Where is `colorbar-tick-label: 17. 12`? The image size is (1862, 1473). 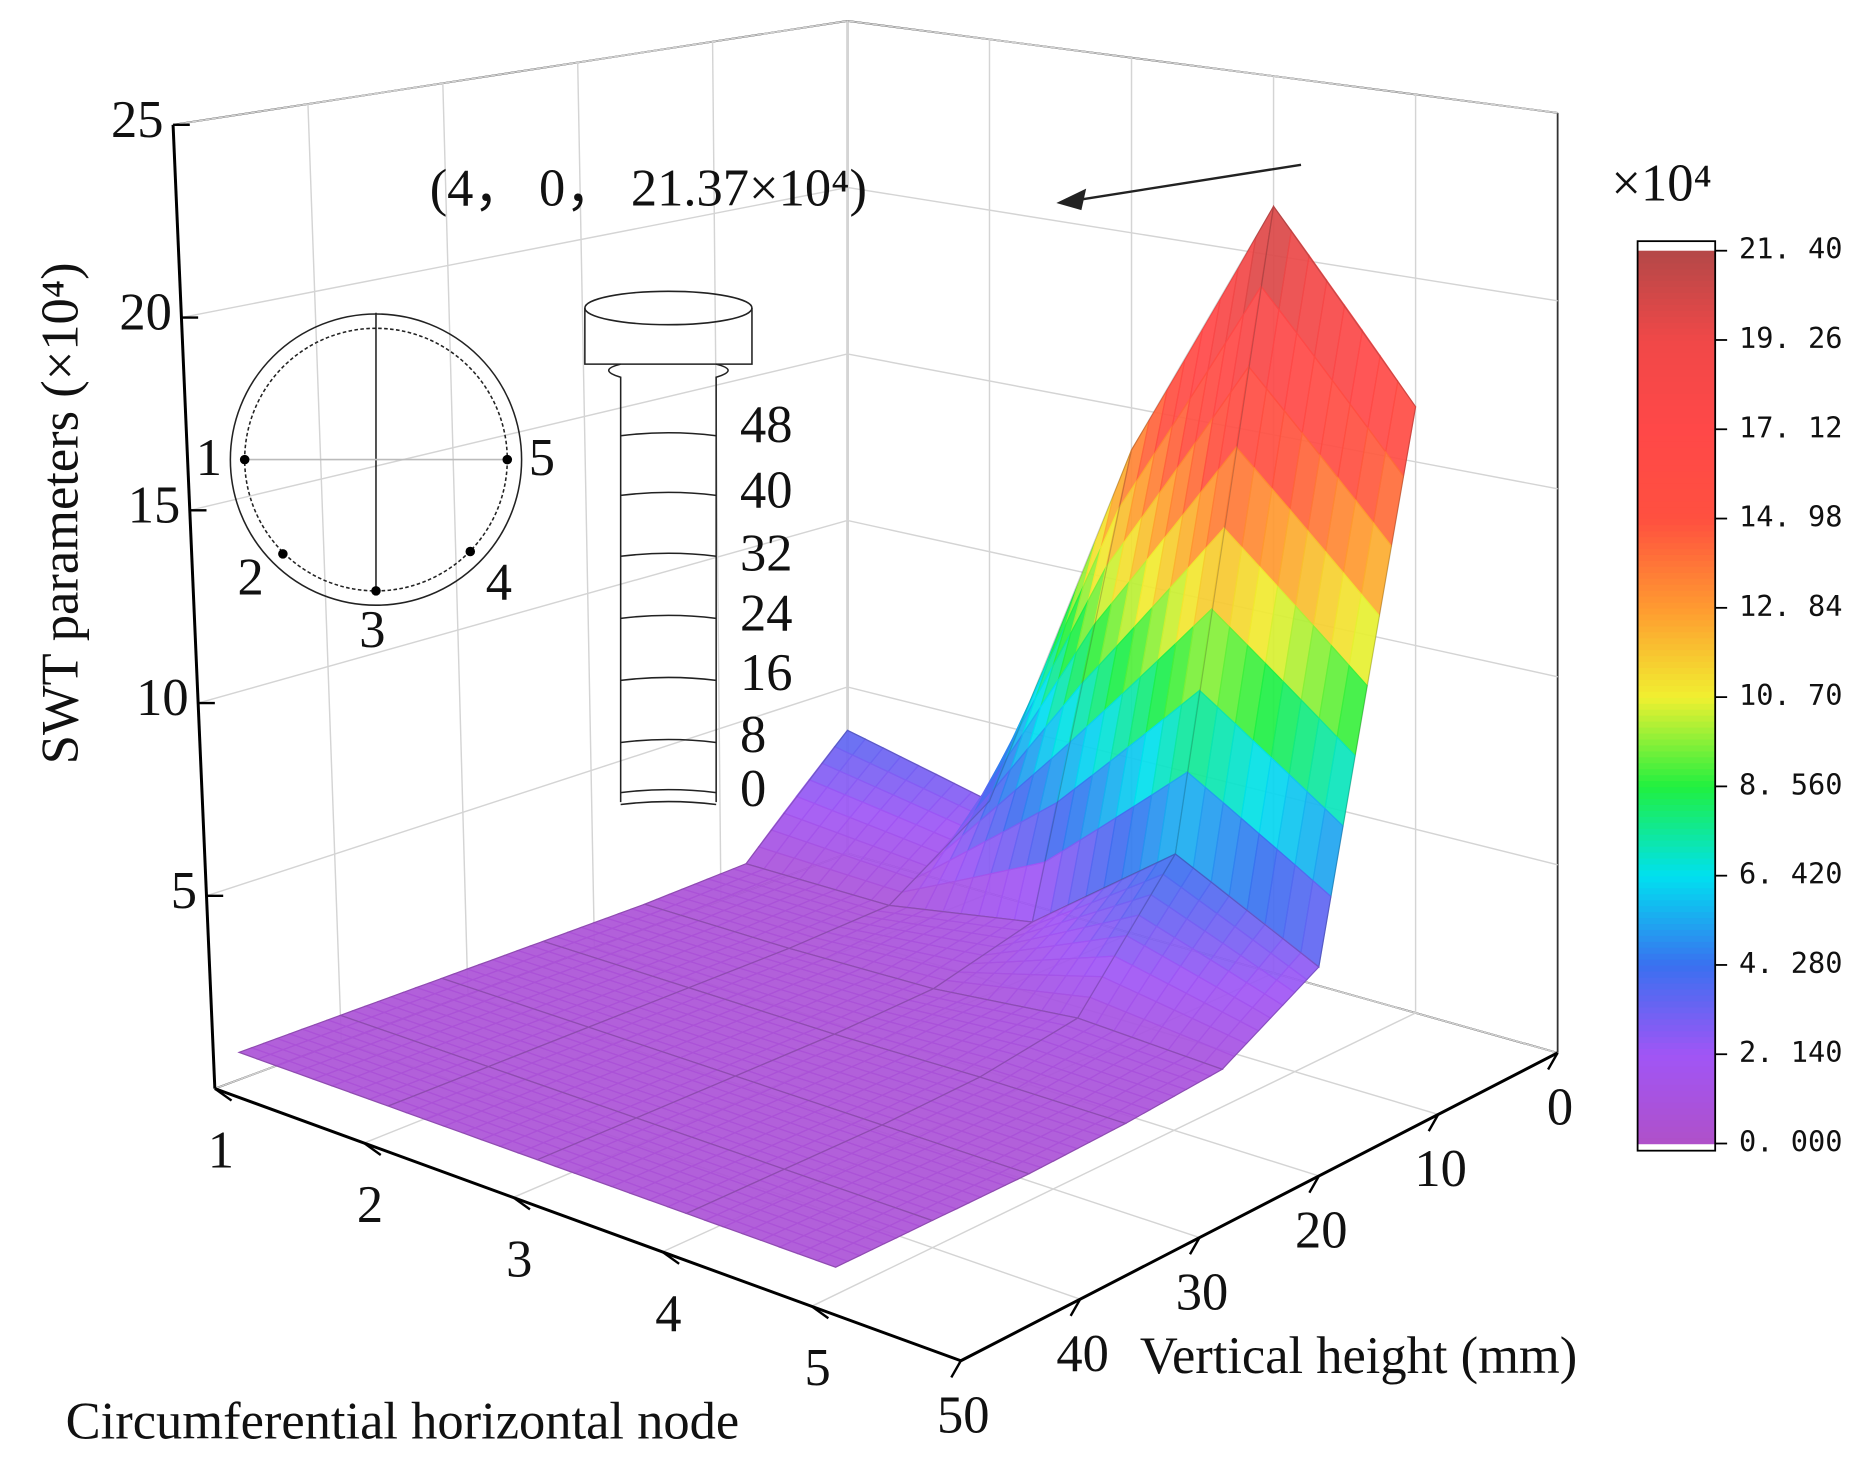
colorbar-tick-label: 17. 12 is located at coordinates (1790, 427).